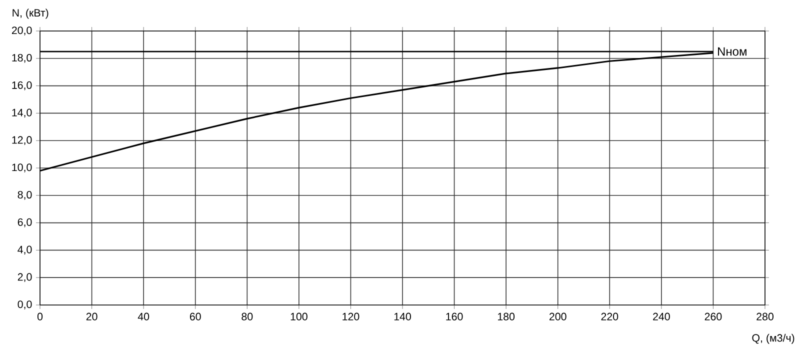 The image size is (800, 349). I want to click on y-tick-label: 12,0, so click(22, 140).